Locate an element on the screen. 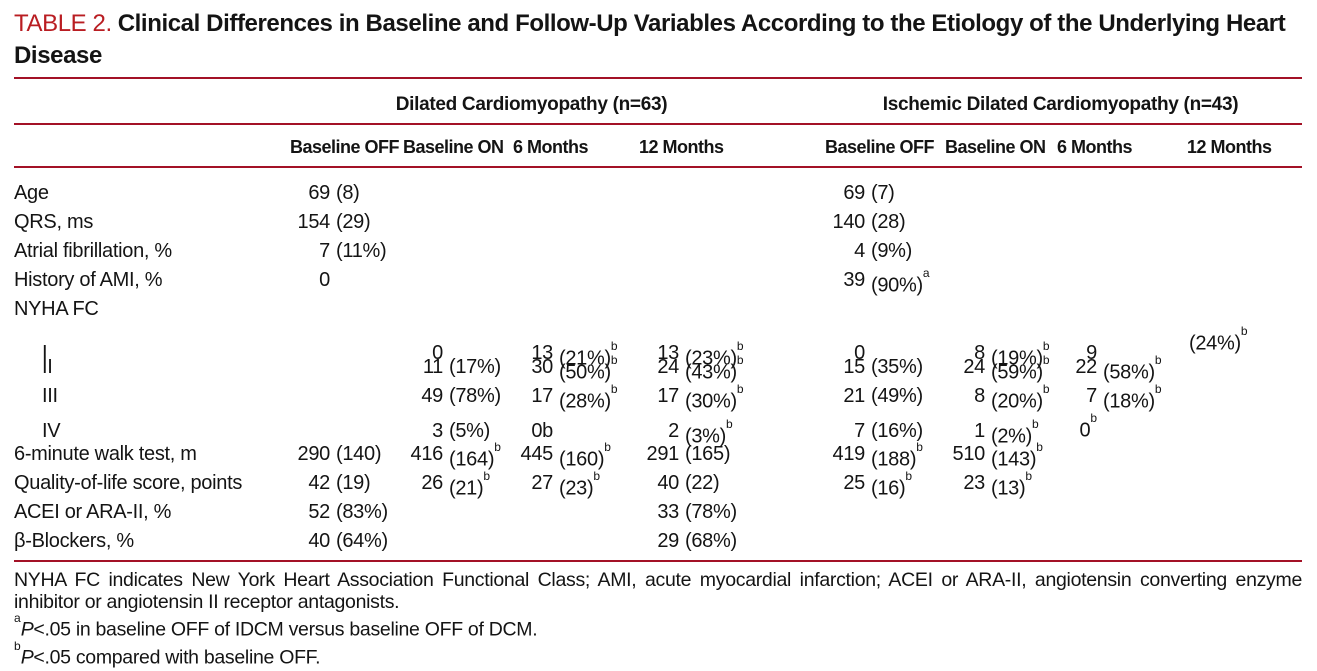 The image size is (1317, 671). cell-value: 40 is located at coordinates (319, 541).